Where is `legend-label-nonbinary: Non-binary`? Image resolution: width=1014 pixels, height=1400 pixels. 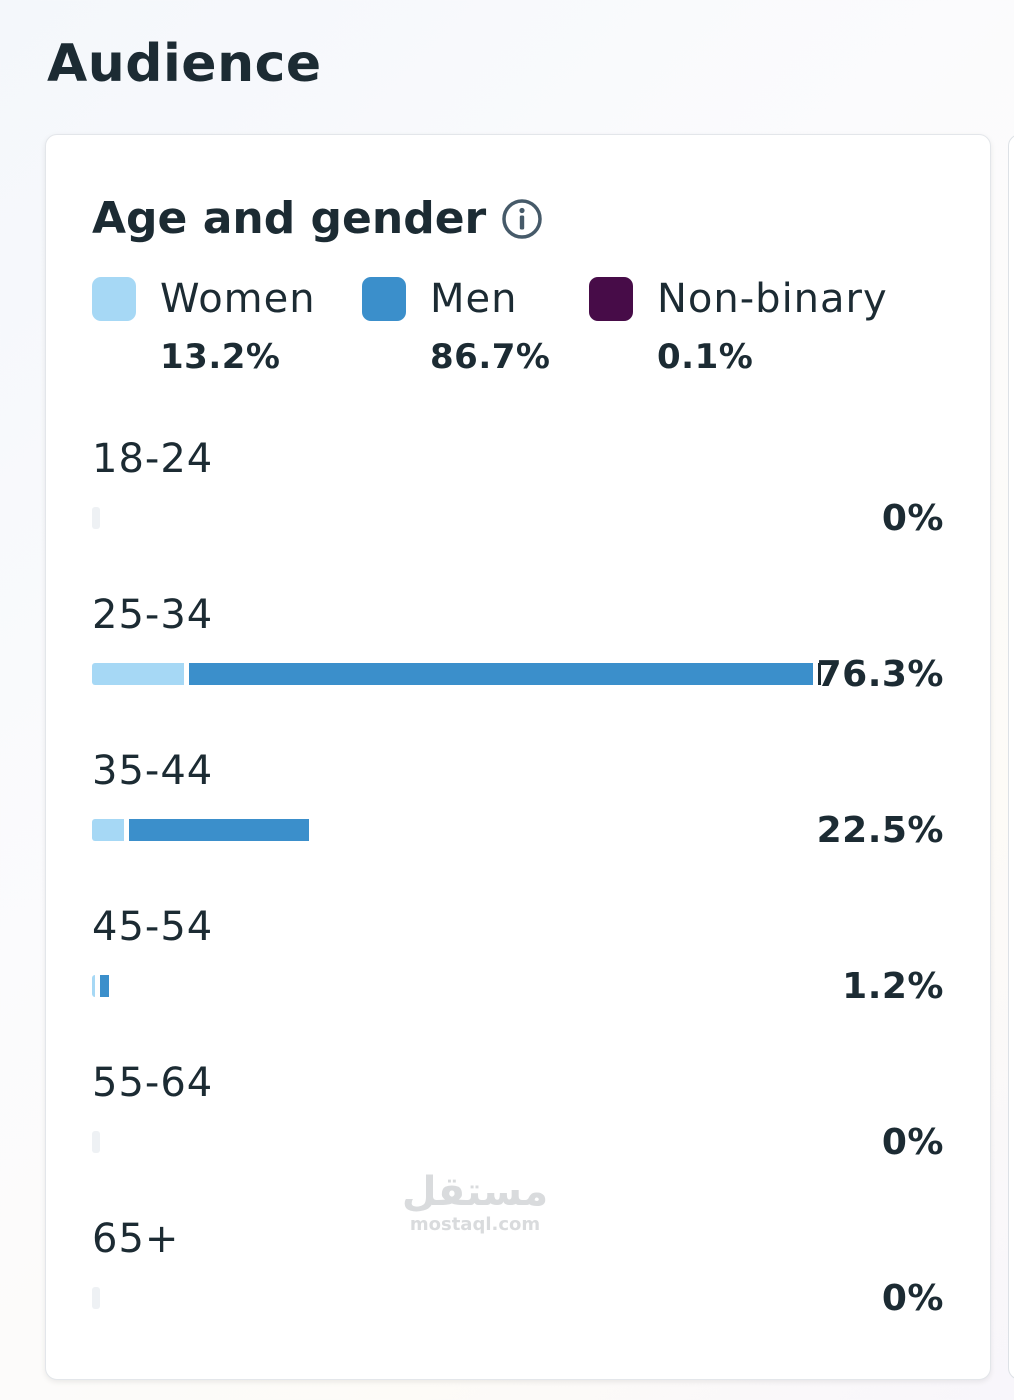
legend-label-nonbinary: Non-binary is located at coordinates (772, 299).